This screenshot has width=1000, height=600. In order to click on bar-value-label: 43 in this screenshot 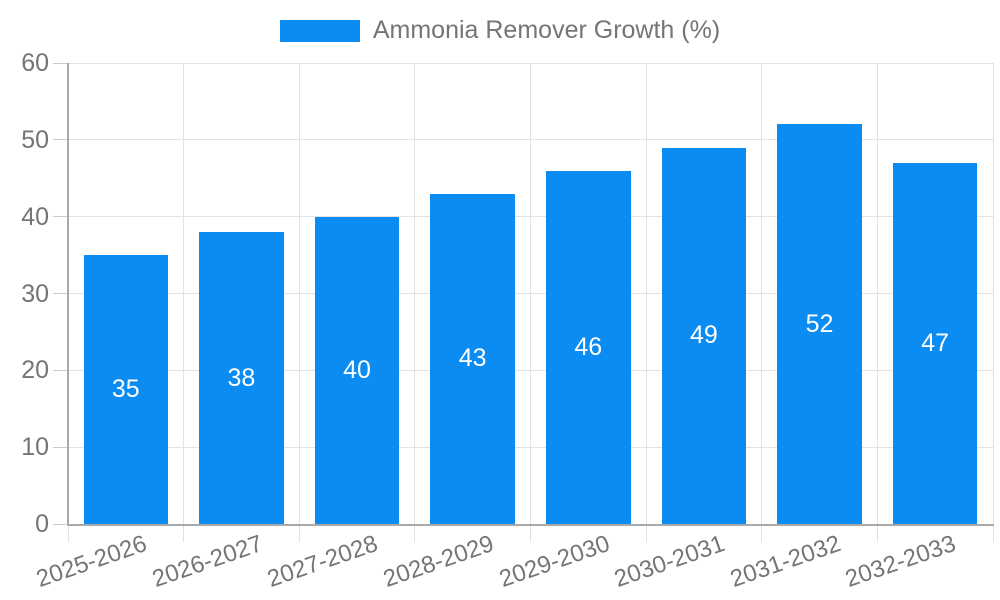, I will do `click(472, 358)`.